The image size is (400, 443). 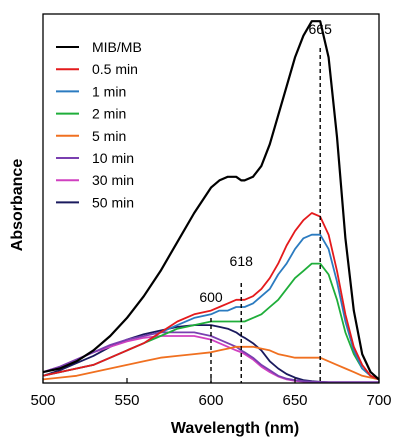 I want to click on legend-label-mib-mb: MIB/MB, so click(x=117, y=47).